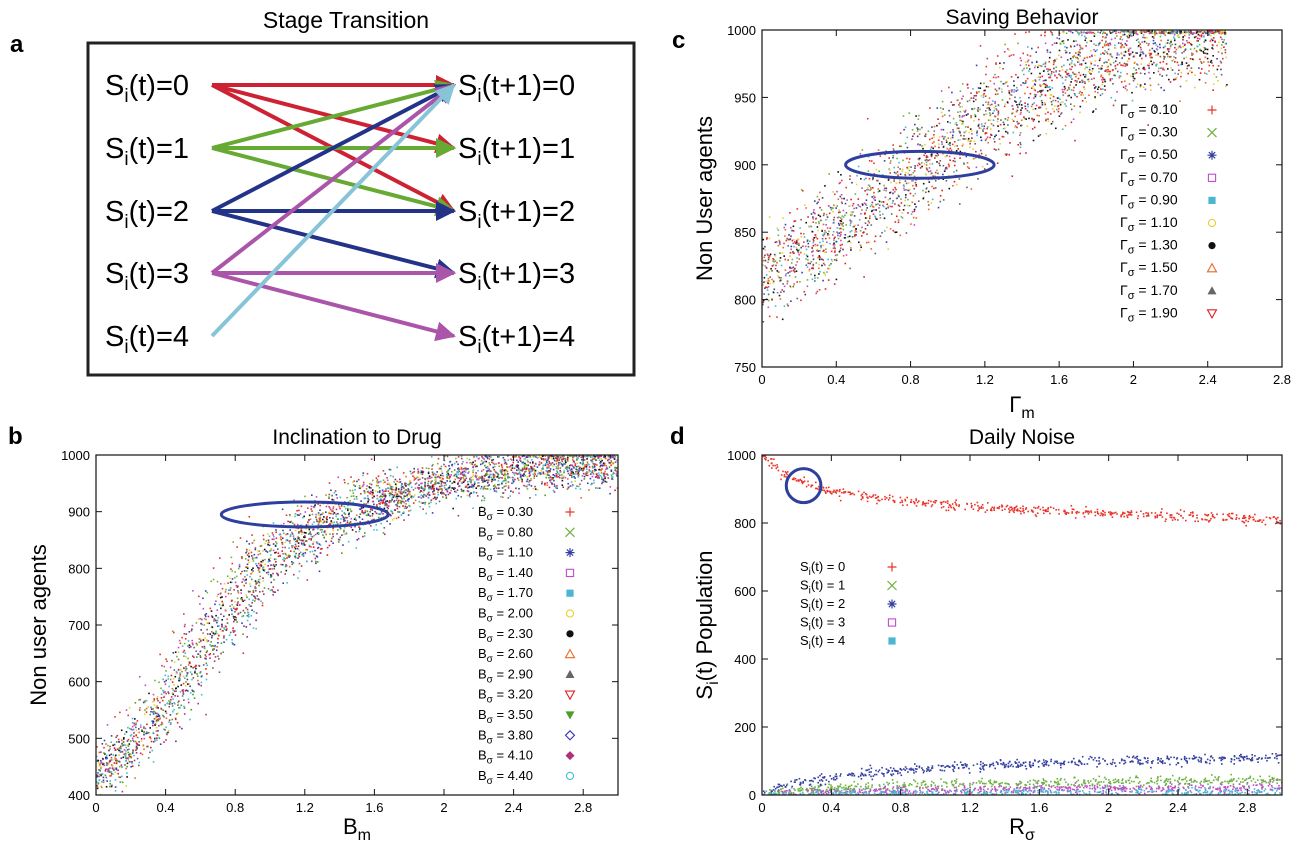 Image resolution: width=1299 pixels, height=843 pixels. Describe the element at coordinates (1168, 201) in the screenshot. I see `legend-entry: Γσ = 0.90` at that location.